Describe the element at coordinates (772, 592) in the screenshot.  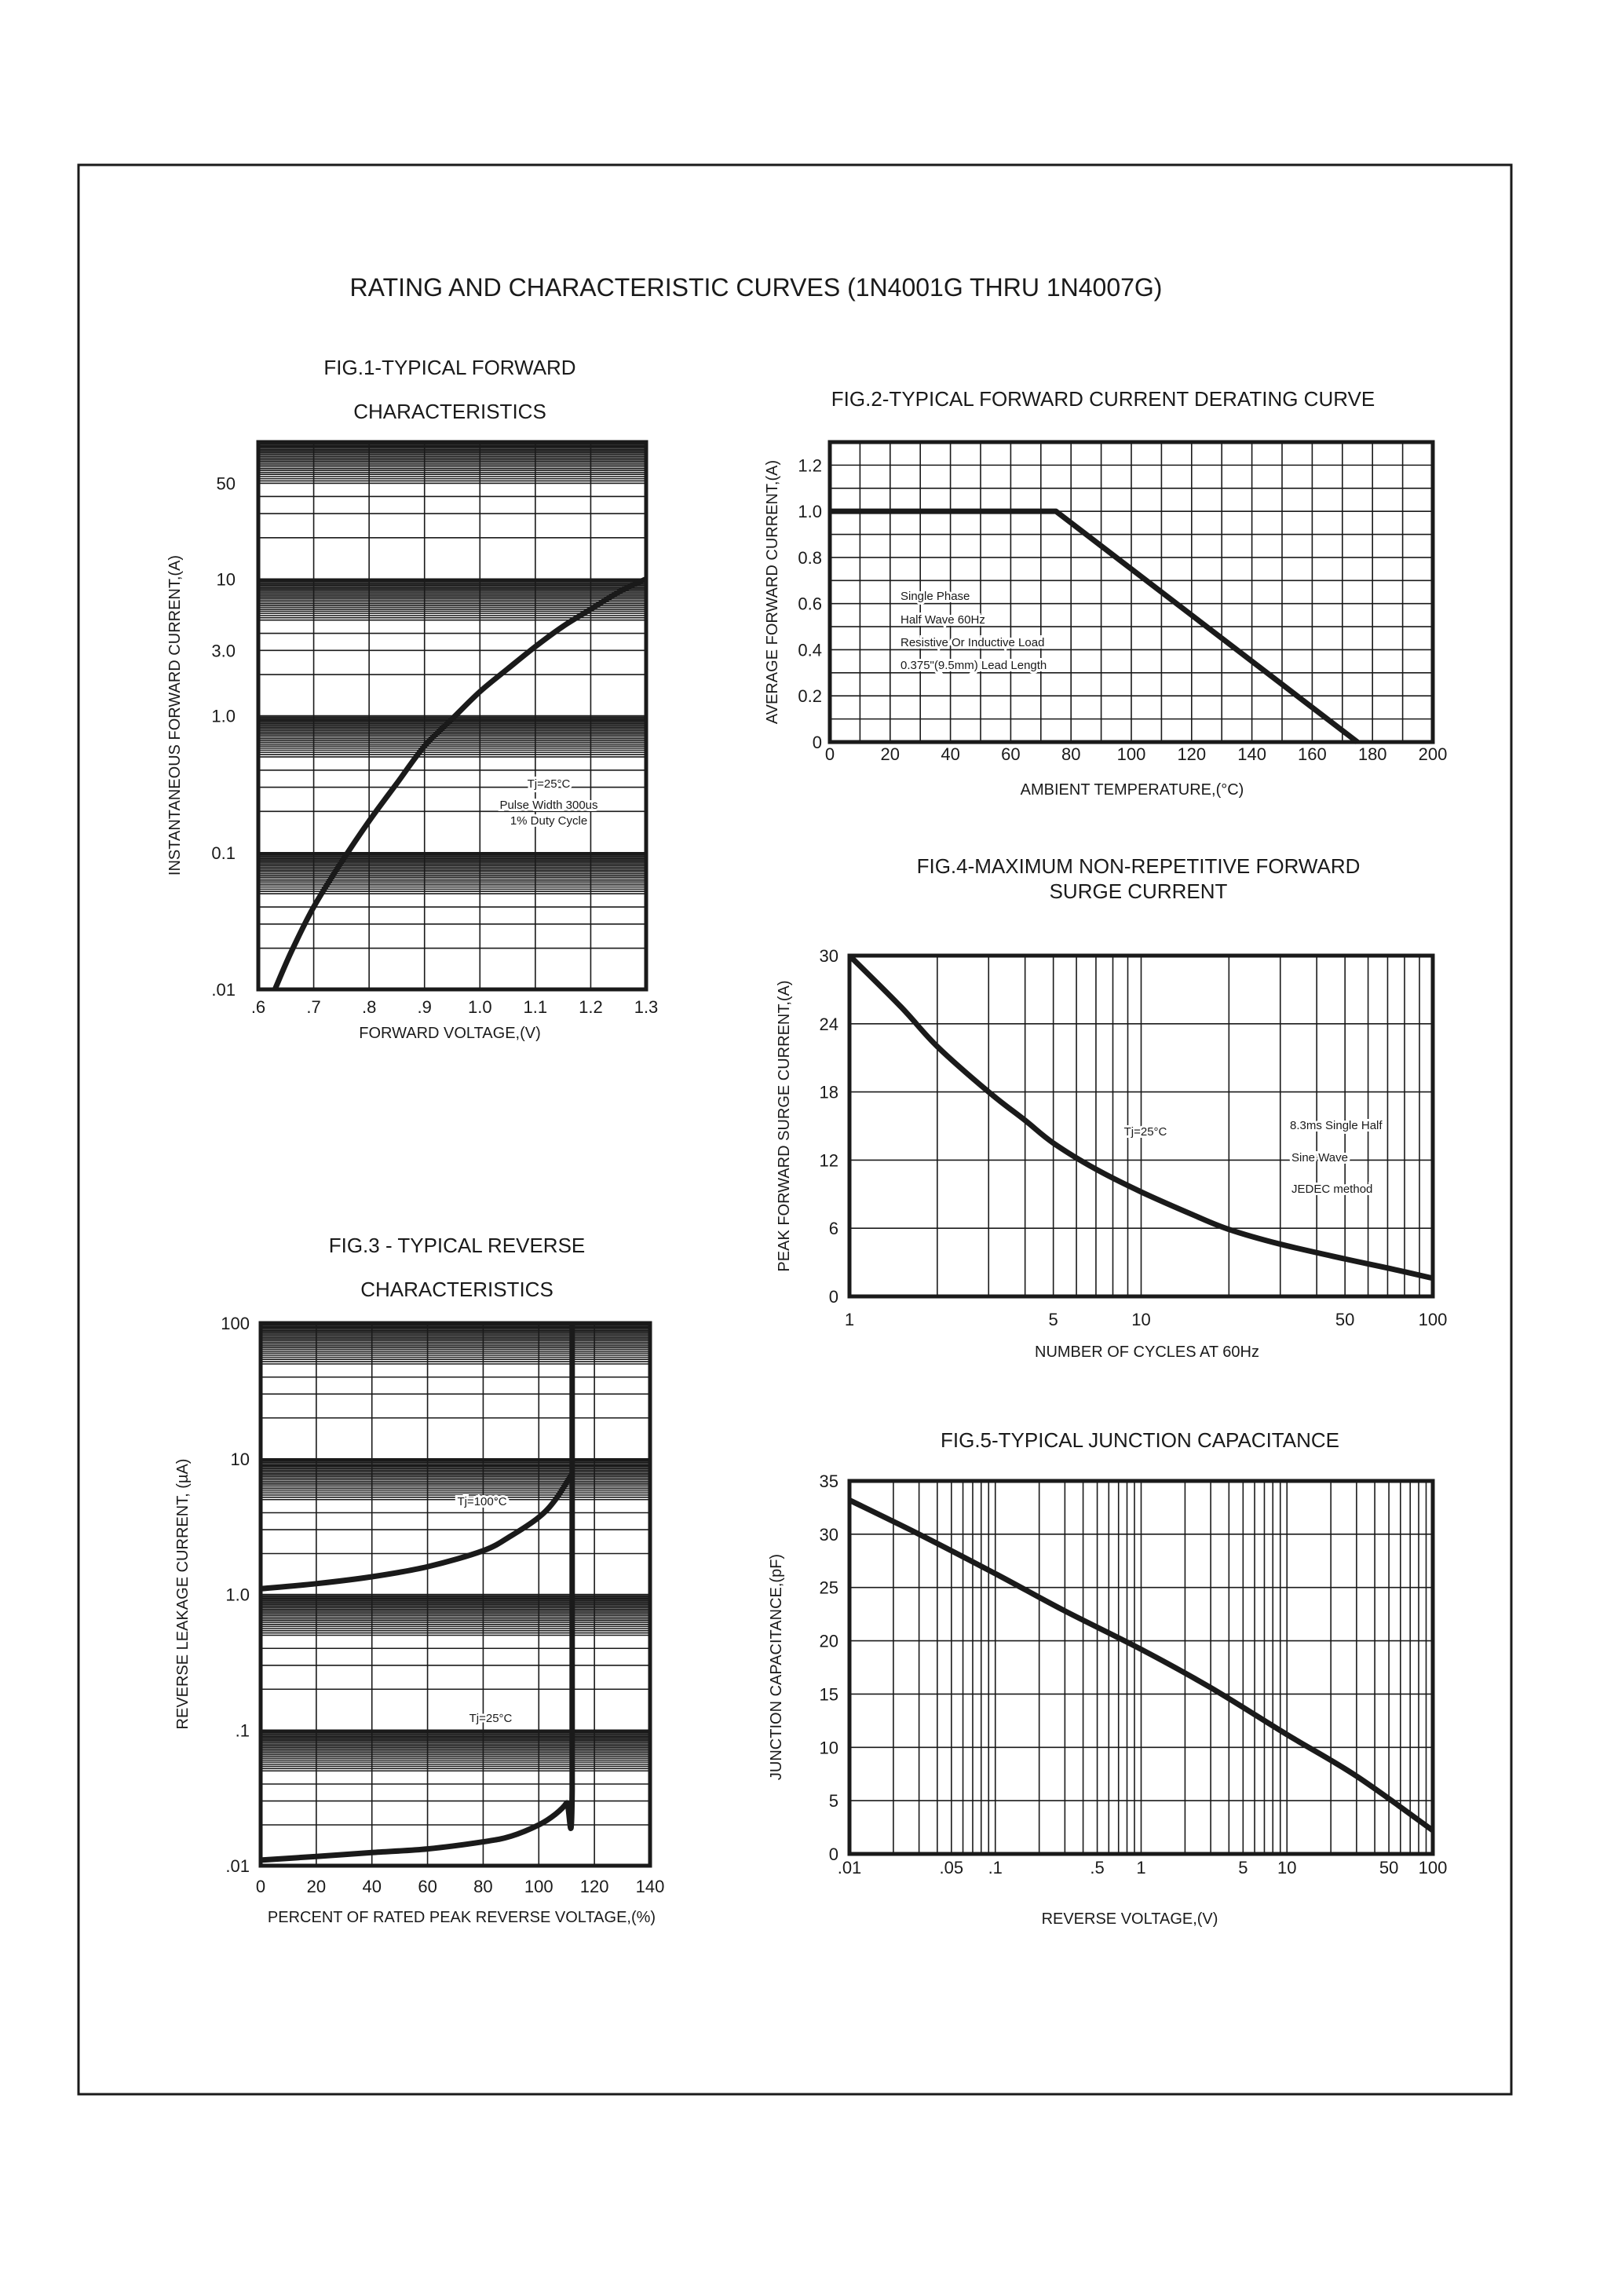
I see `y-axis-label: AVERAGE FORWARD CURRENT,(A)` at that location.